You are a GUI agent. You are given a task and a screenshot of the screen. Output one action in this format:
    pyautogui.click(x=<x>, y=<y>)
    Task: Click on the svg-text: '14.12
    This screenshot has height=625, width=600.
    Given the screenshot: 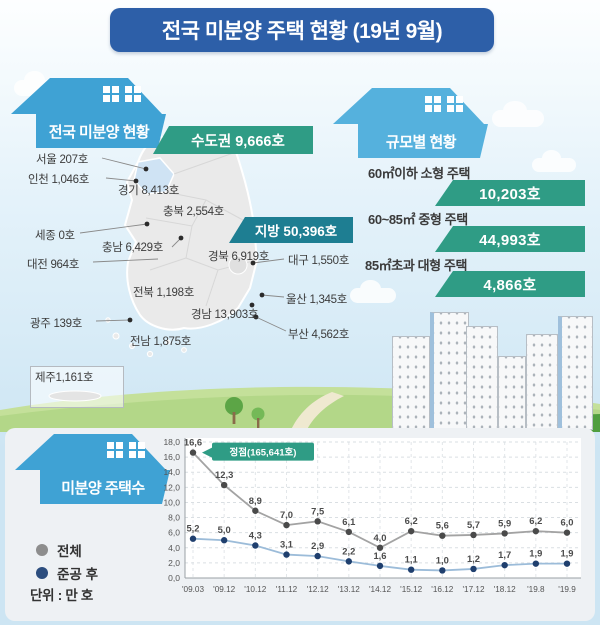 What is the action you would take?
    pyautogui.click(x=380, y=589)
    